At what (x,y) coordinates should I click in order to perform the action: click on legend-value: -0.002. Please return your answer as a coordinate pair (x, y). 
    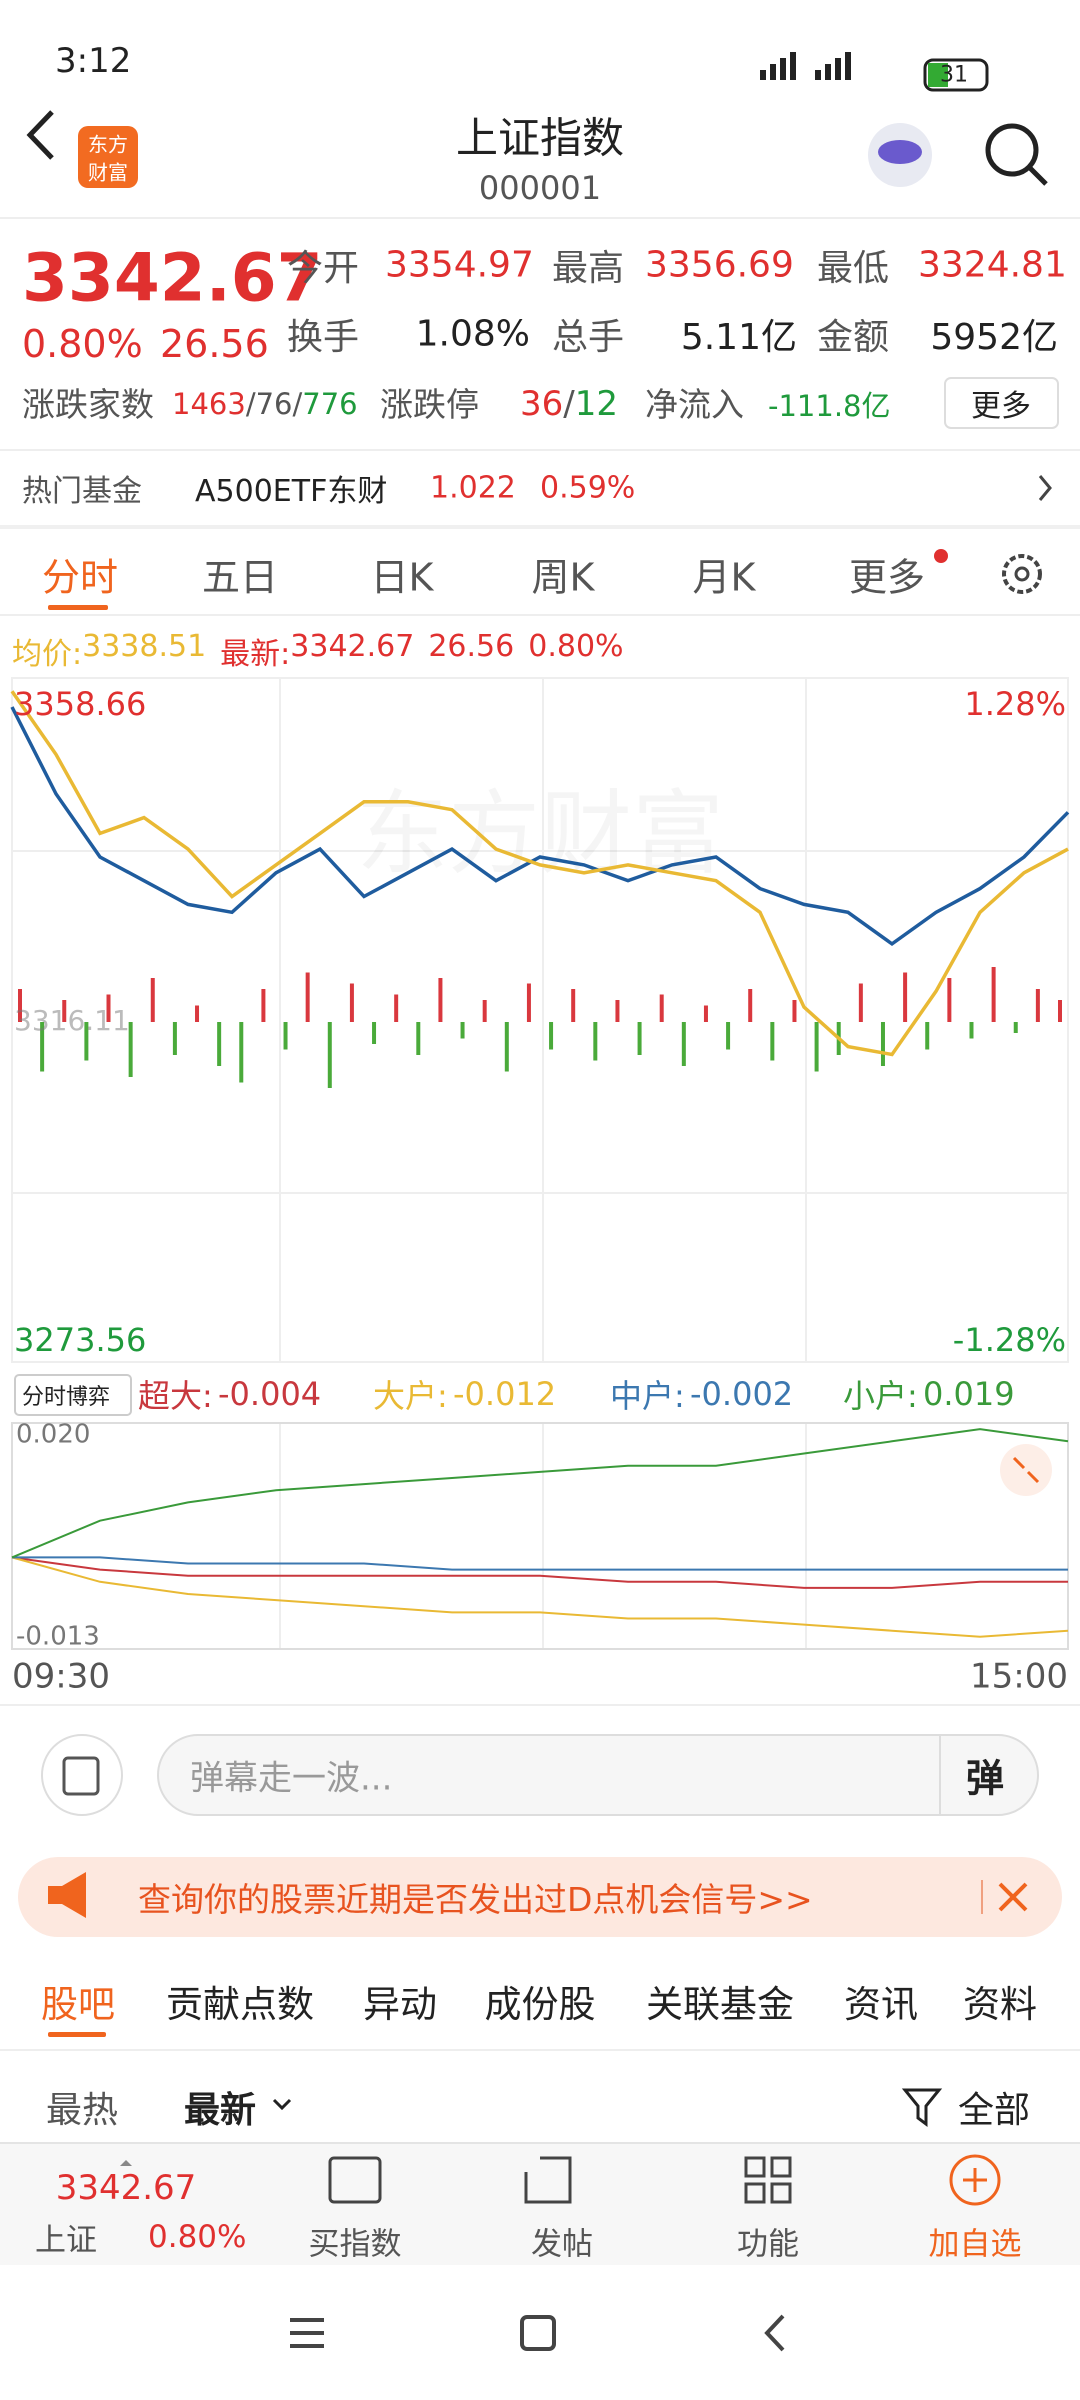
    Looking at the image, I should click on (742, 1394).